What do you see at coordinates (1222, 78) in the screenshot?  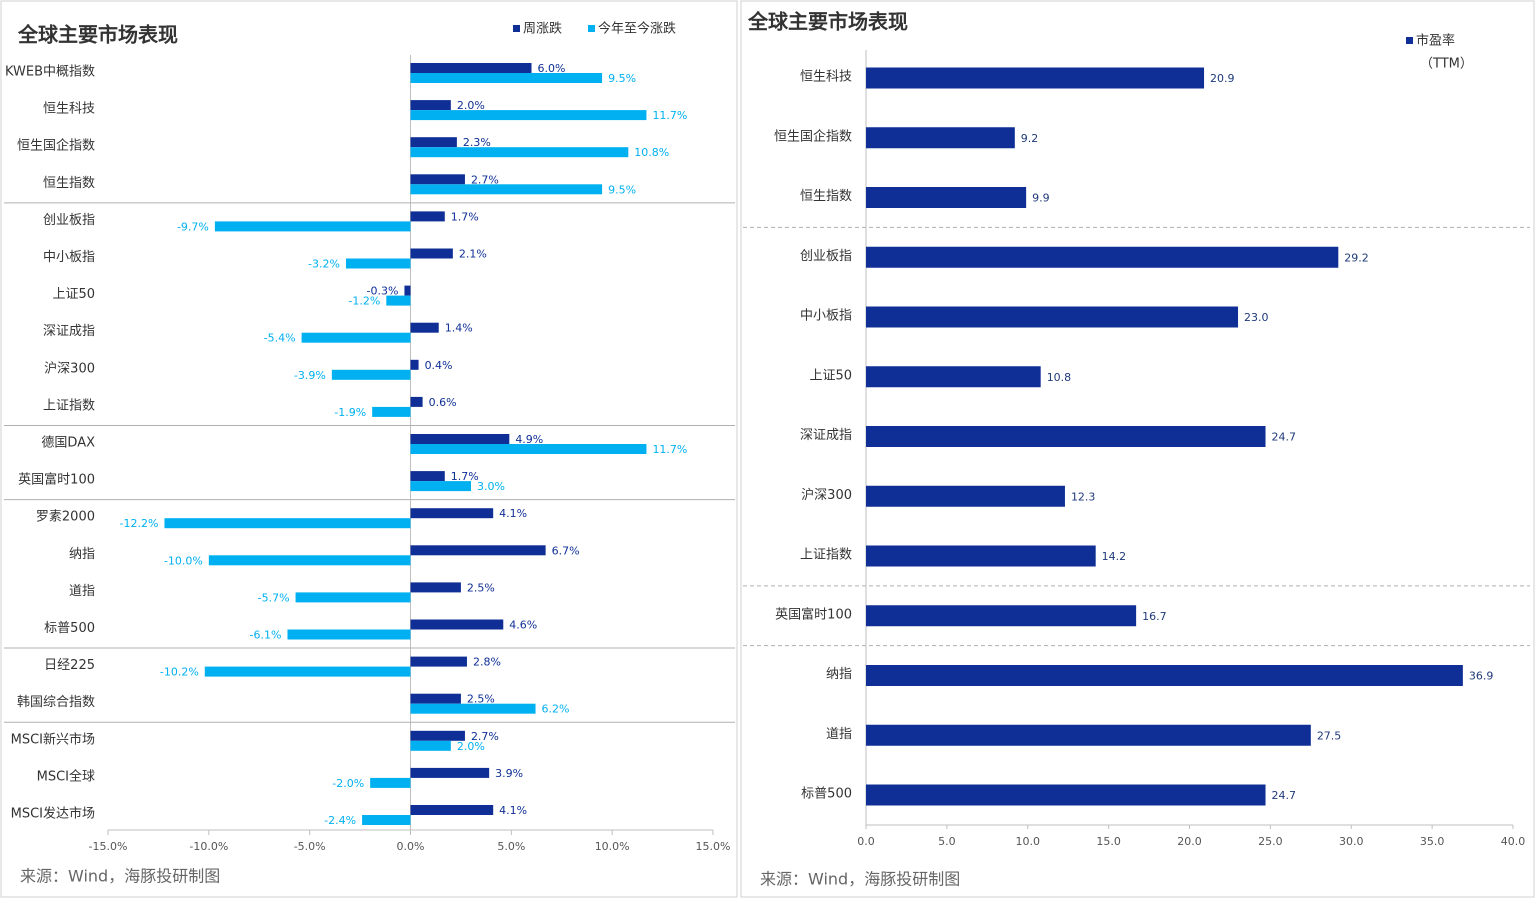 I see `value-label: 20.9` at bounding box center [1222, 78].